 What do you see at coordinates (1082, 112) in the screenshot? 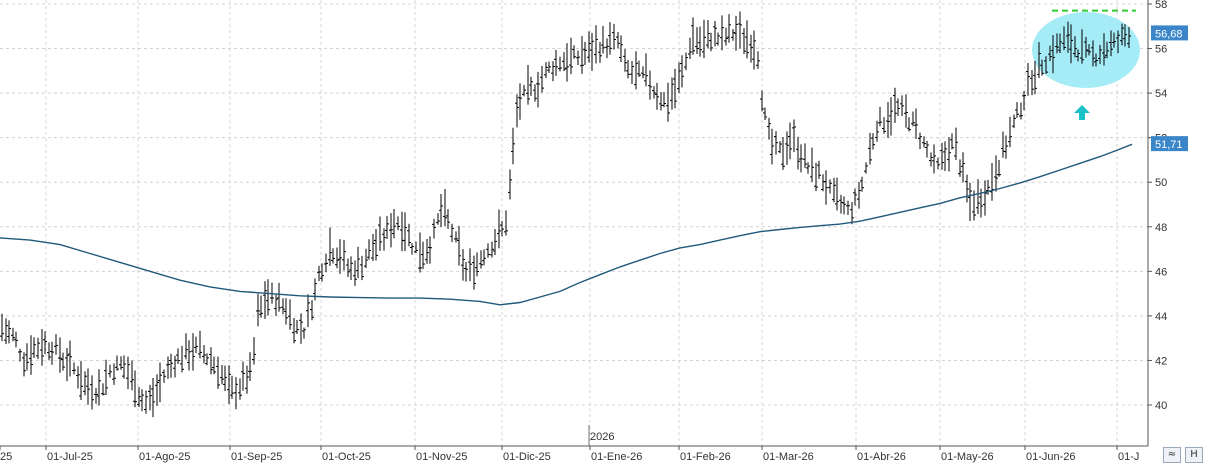
I see `up-arrow-icon` at bounding box center [1082, 112].